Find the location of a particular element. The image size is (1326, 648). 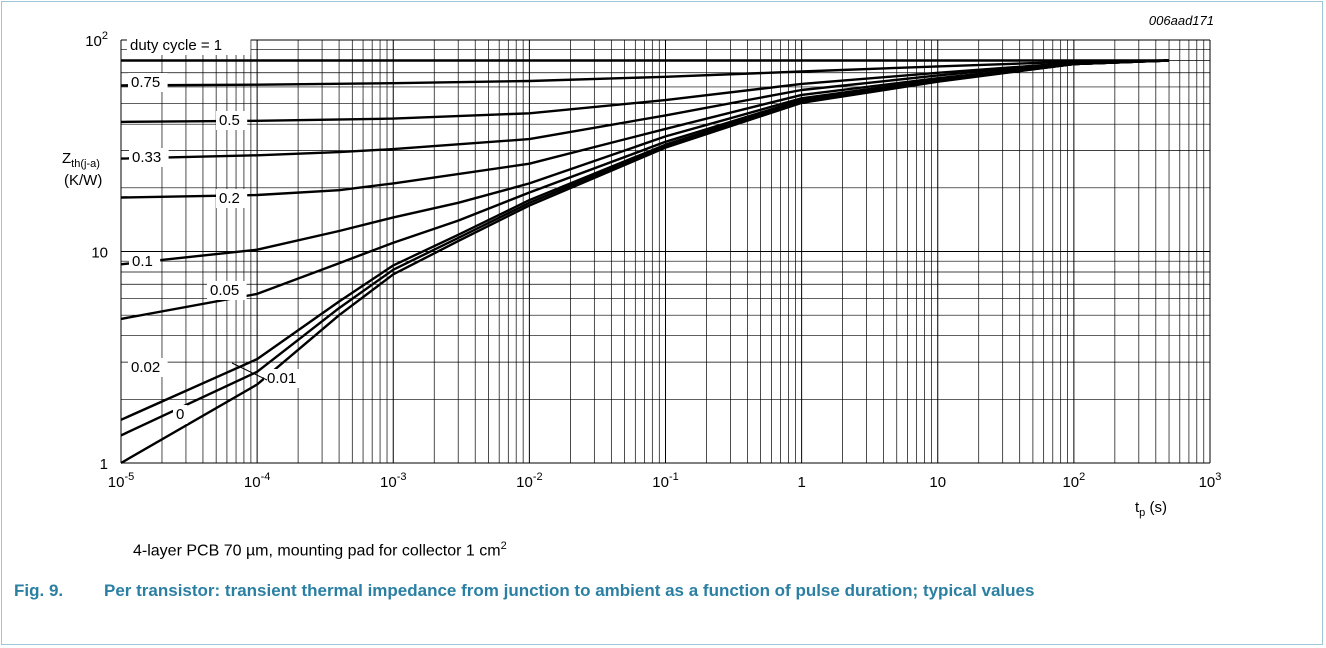

y-axis-unit: (K/W) is located at coordinates (83, 180).